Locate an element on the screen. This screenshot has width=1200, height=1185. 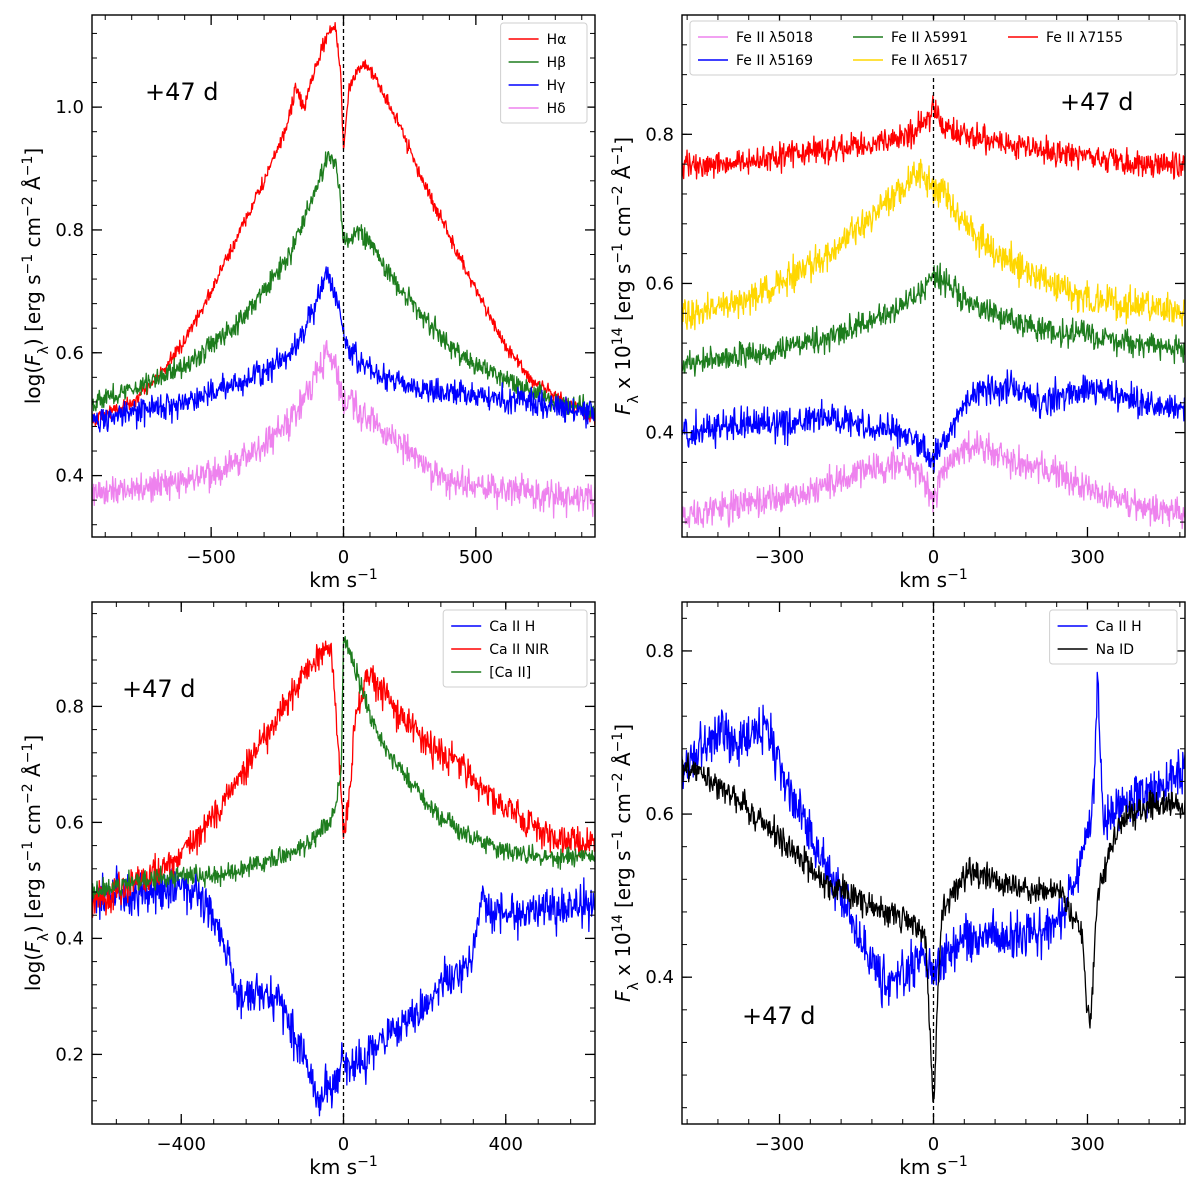
legend-entry: Fe II λ7155 is located at coordinates (1084, 38).